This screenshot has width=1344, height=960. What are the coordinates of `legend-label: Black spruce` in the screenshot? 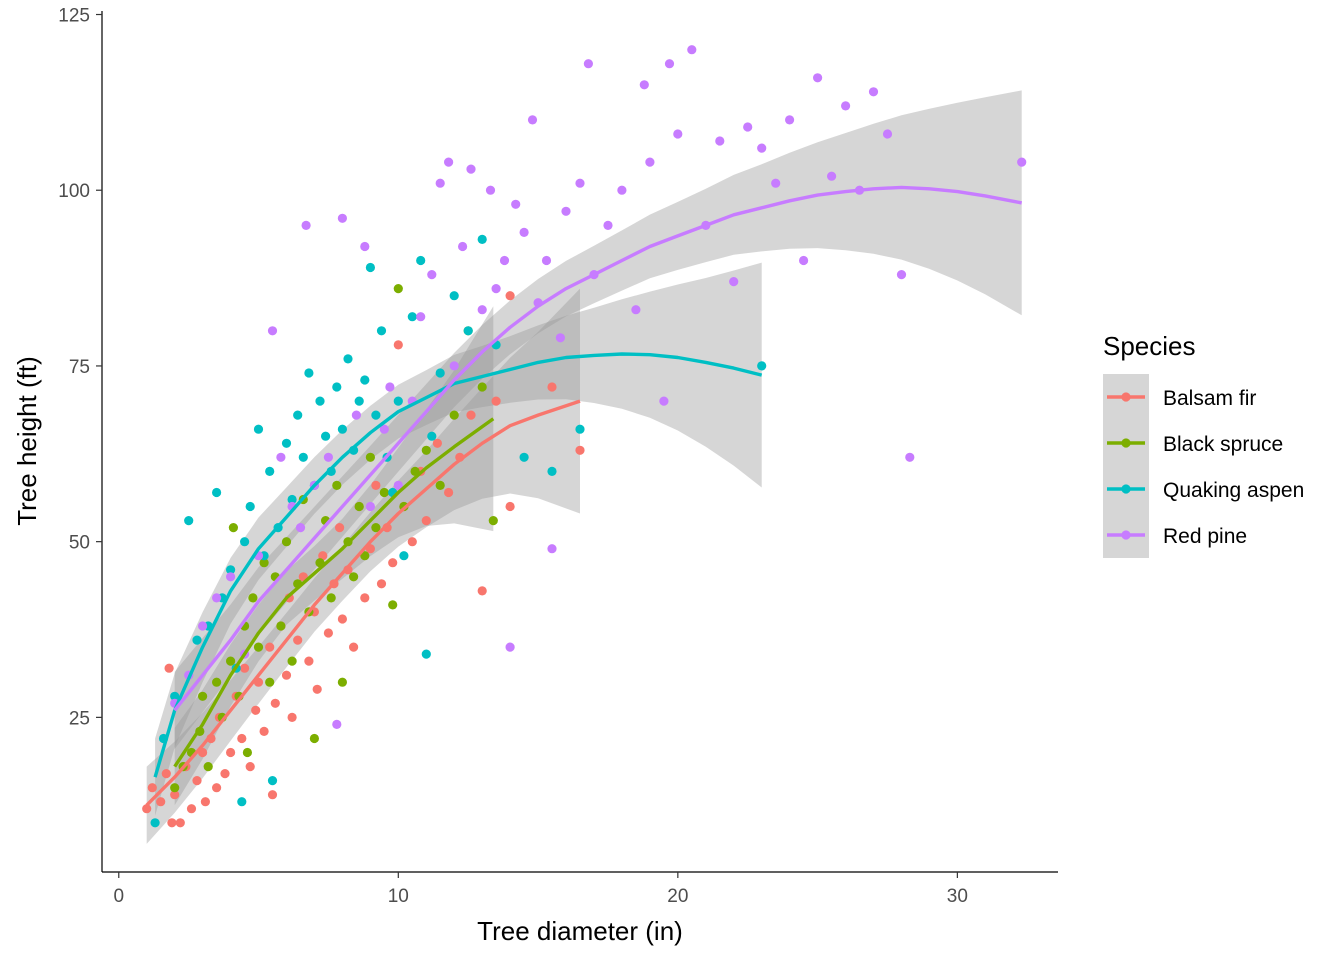 It's located at (1223, 444).